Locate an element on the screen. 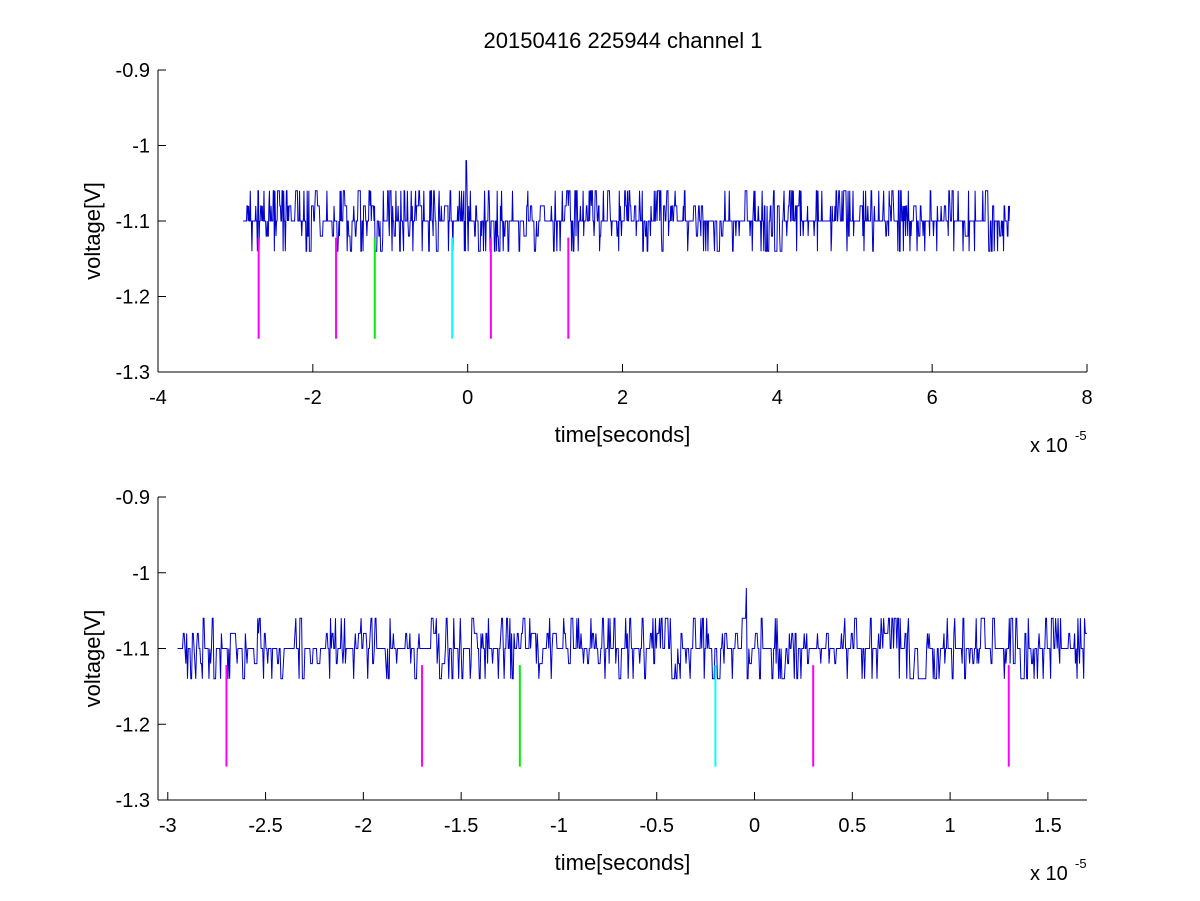 The height and width of the screenshot is (901, 1200). x-tick-label: 0.5 is located at coordinates (852, 826).